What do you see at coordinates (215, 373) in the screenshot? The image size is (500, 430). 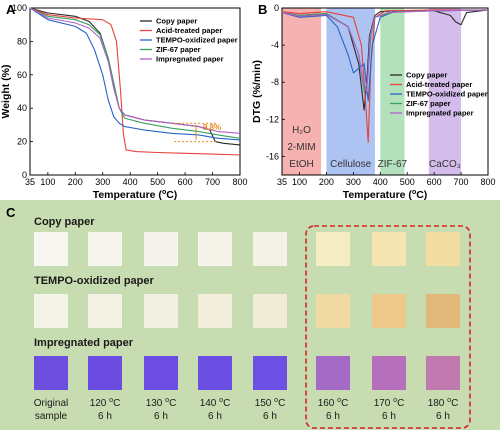 I see `swatch-r2-c3` at bounding box center [215, 373].